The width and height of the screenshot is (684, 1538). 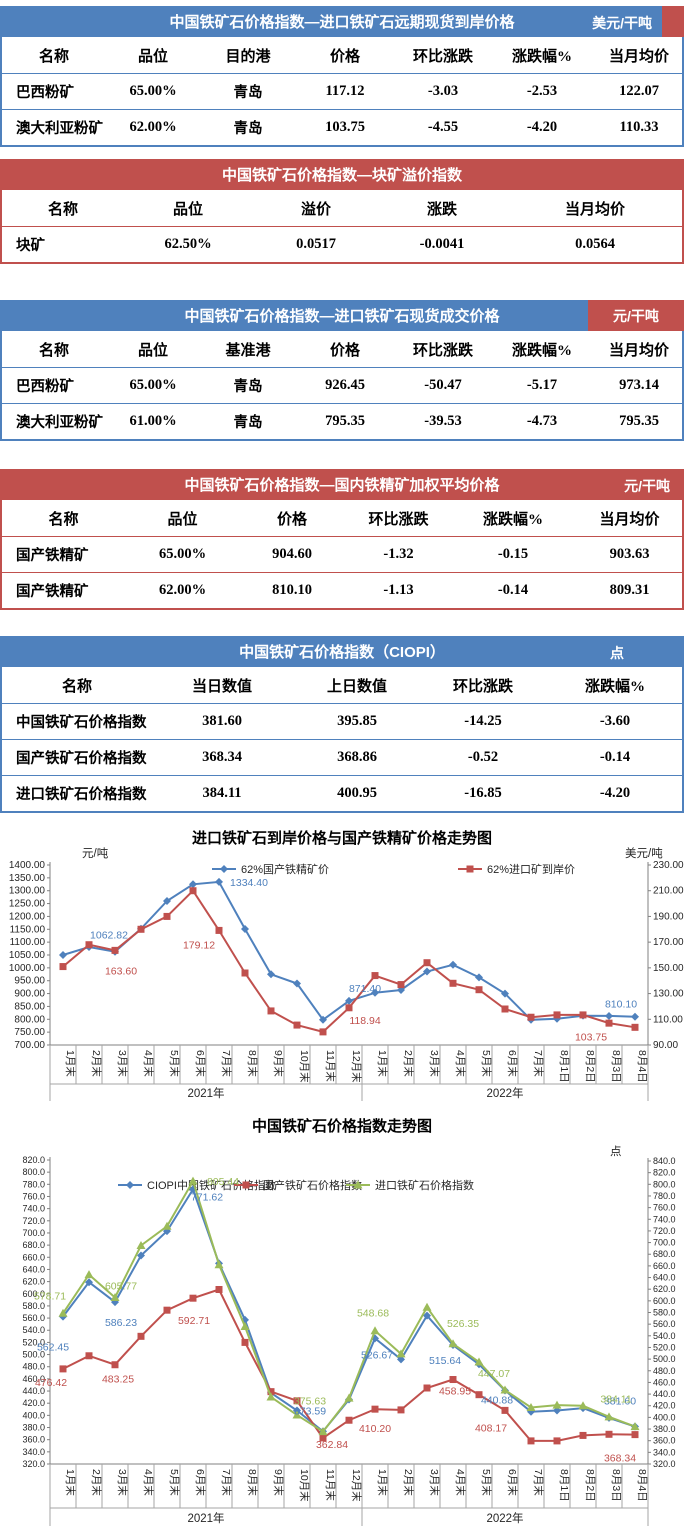 What do you see at coordinates (53, 56) in the screenshot?
I see `column-header: 名称` at bounding box center [53, 56].